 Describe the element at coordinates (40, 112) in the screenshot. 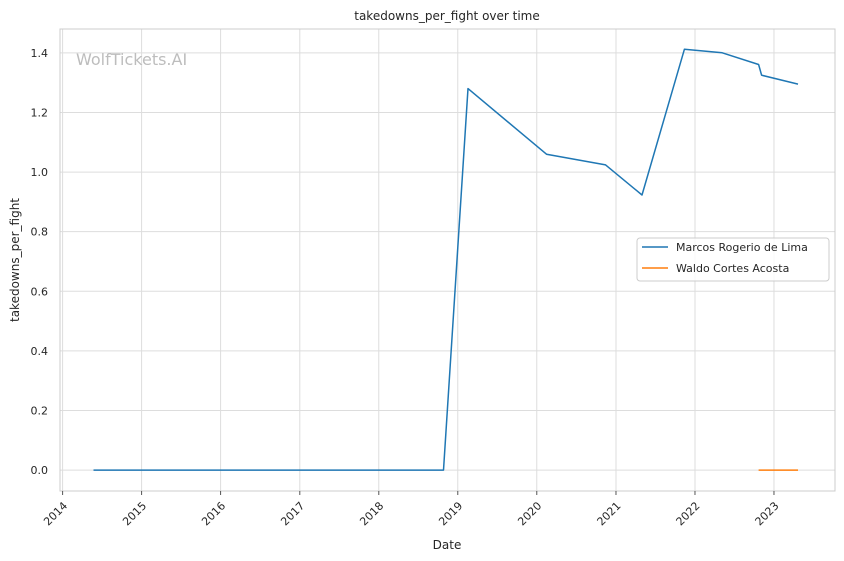

I see `y-tick-label: 1.2` at that location.